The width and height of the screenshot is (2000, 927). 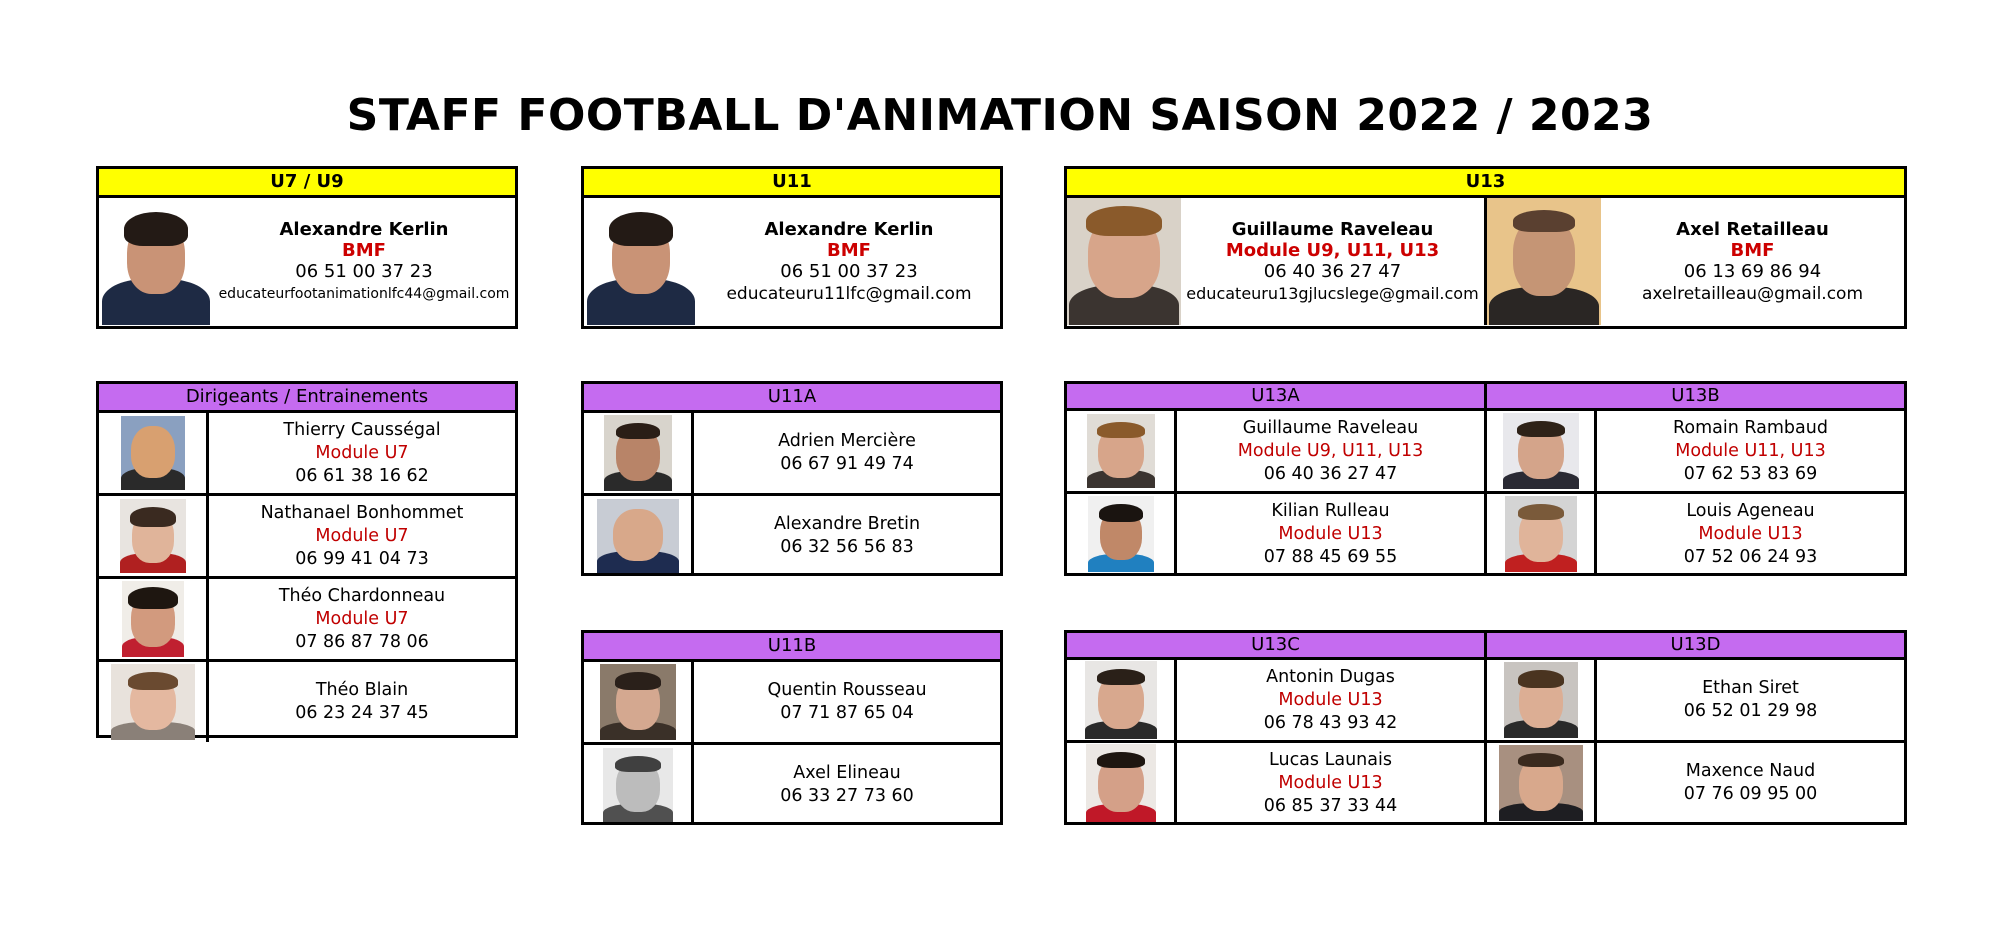 What do you see at coordinates (847, 796) in the screenshot?
I see `member-phone: 06 33 27 73 60` at bounding box center [847, 796].